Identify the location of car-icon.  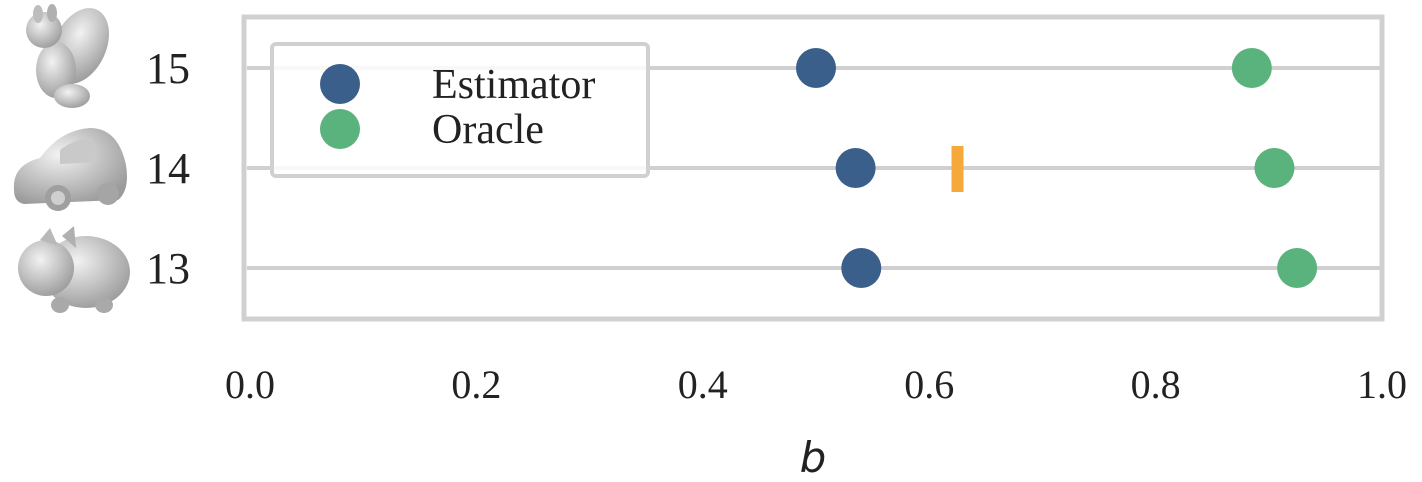
(70, 169).